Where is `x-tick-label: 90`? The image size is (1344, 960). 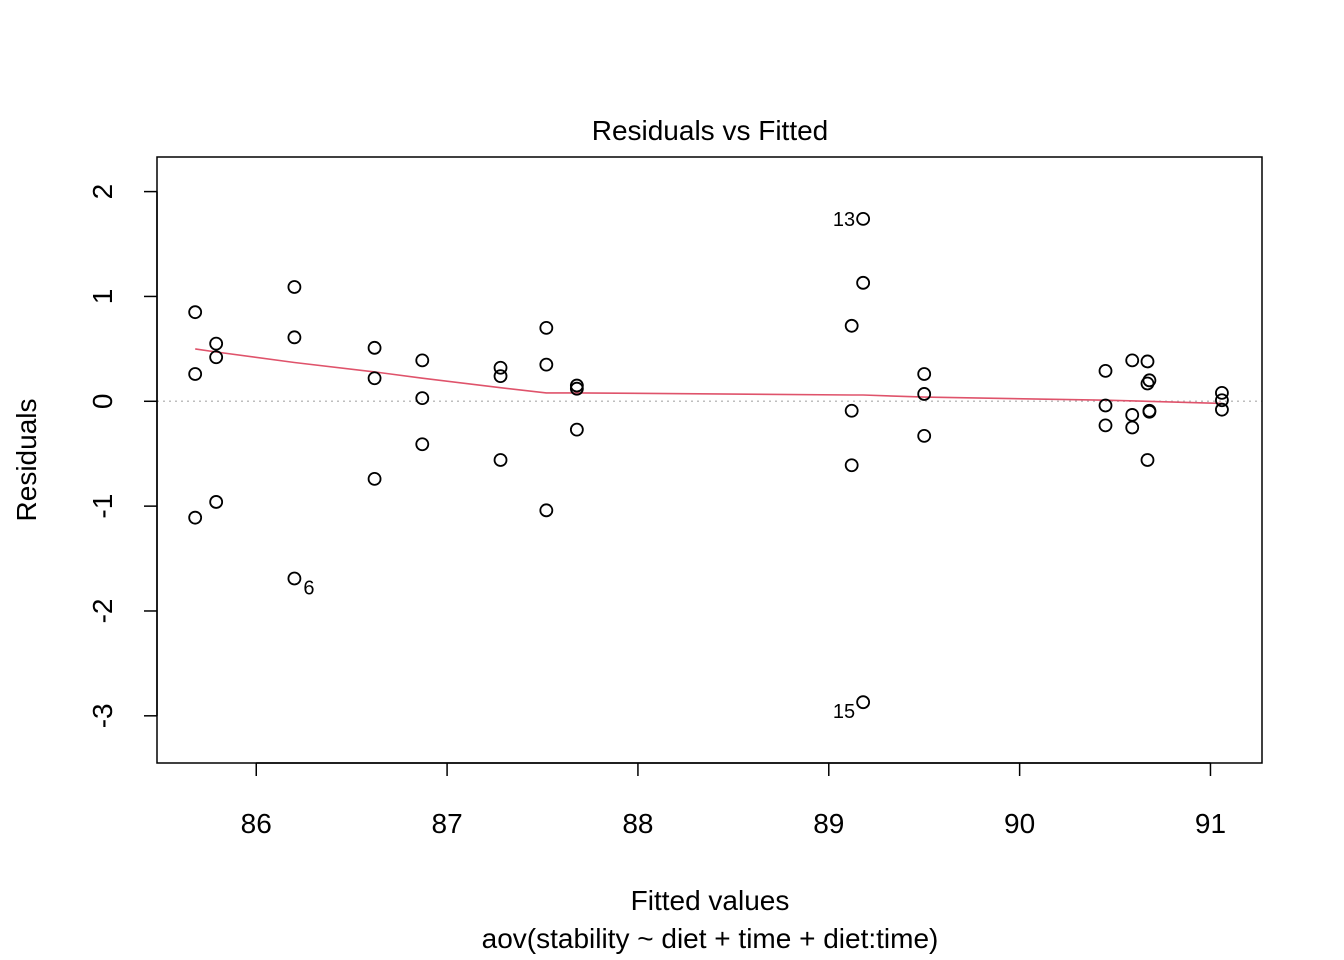
x-tick-label: 90 is located at coordinates (1019, 823).